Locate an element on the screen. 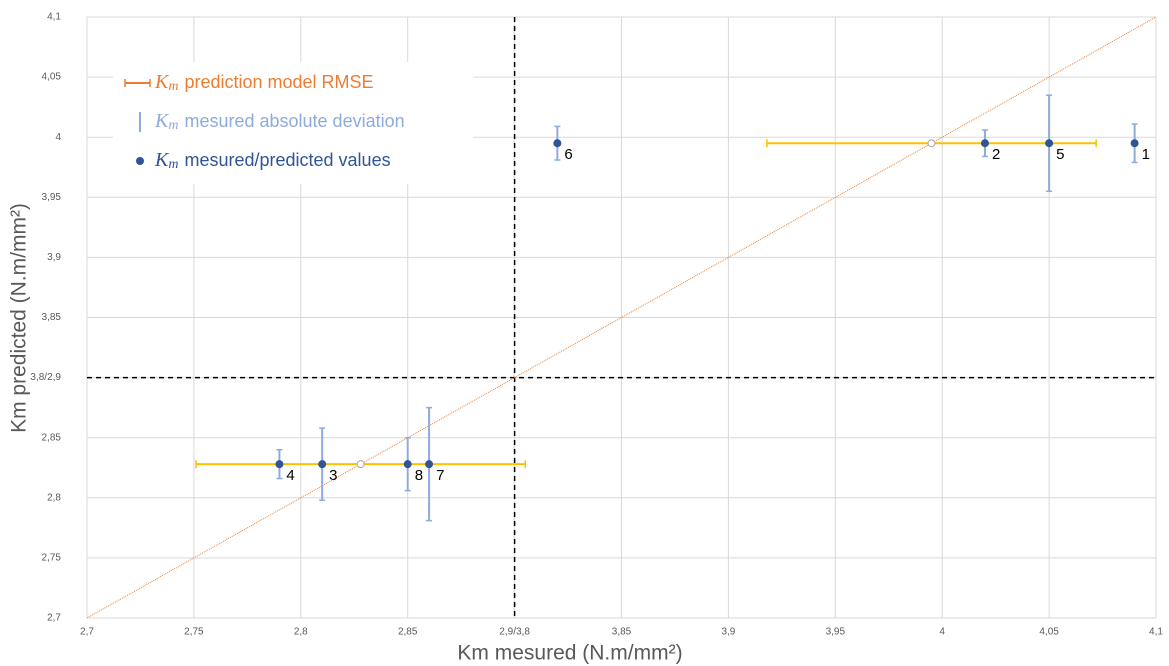  y-tick-label: 2,7 is located at coordinates (54, 618).